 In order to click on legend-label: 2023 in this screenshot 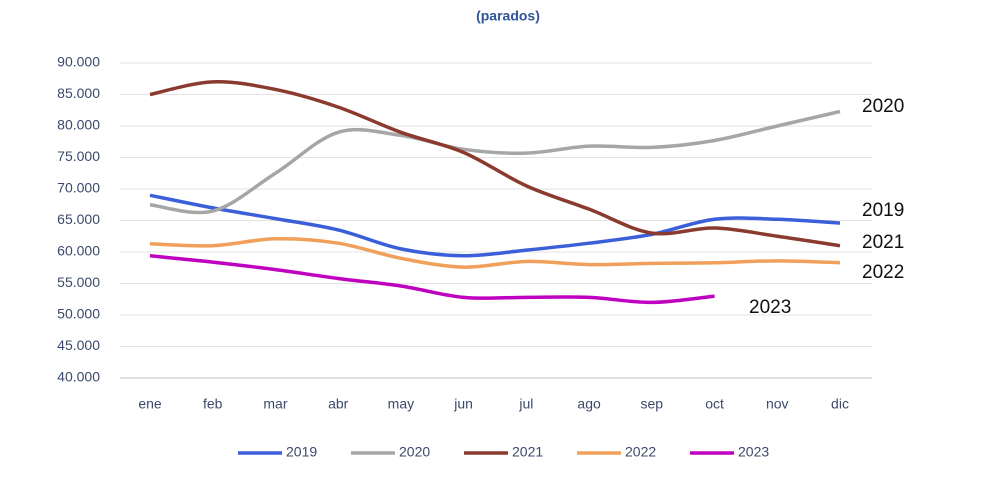, I will do `click(753, 452)`.